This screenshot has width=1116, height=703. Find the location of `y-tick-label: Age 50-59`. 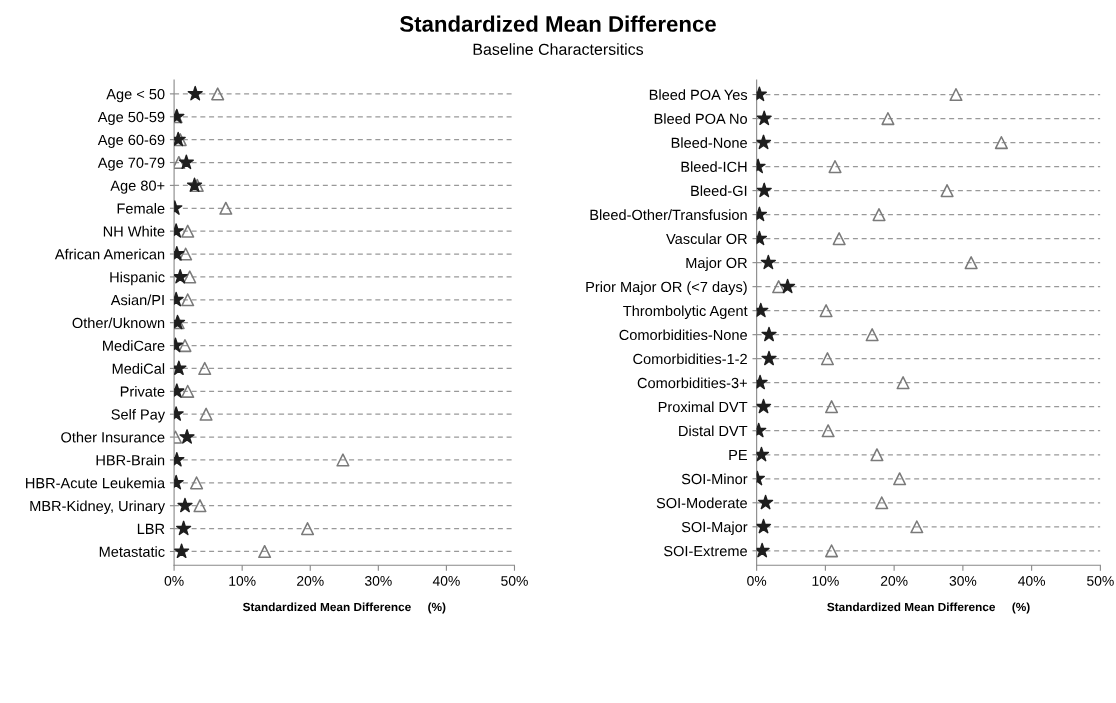

y-tick-label: Age 50-59 is located at coordinates (131, 118).